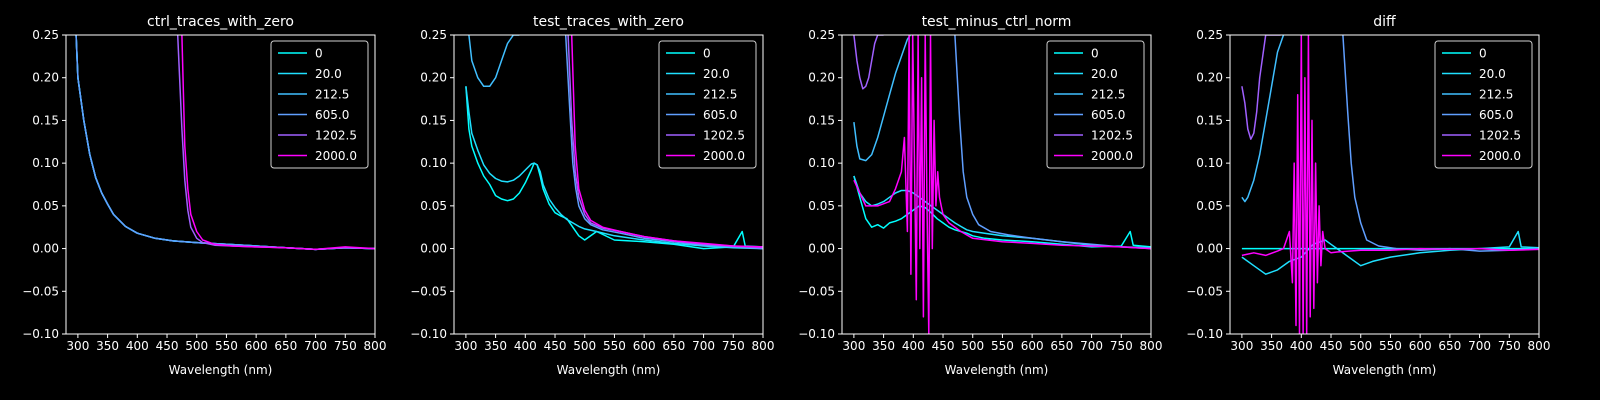  I want to click on chart-title: test_minus_ctrl_norm, so click(997, 22).